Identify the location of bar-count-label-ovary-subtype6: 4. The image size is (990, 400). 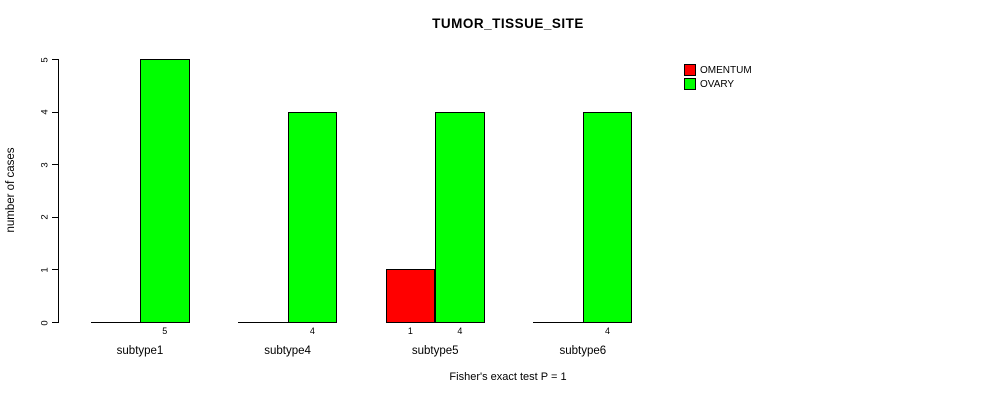
(608, 330).